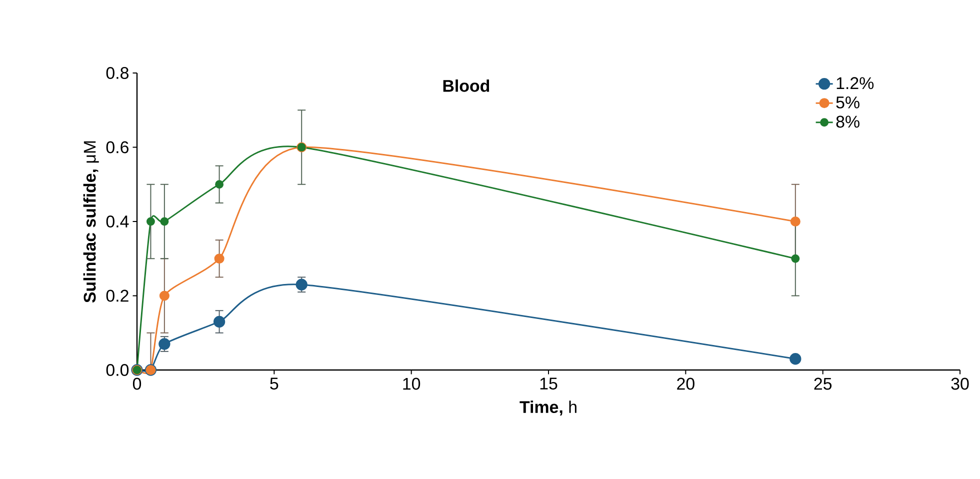  I want to click on x-tick-label: 0, so click(137, 384).